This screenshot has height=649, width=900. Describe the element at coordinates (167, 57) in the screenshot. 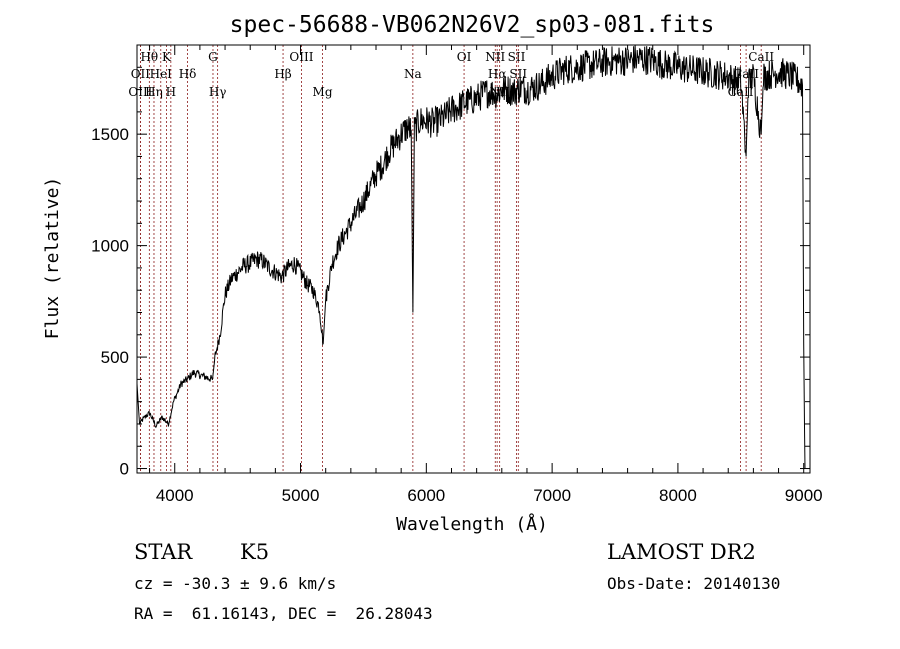

I see `line-label-5: K` at that location.